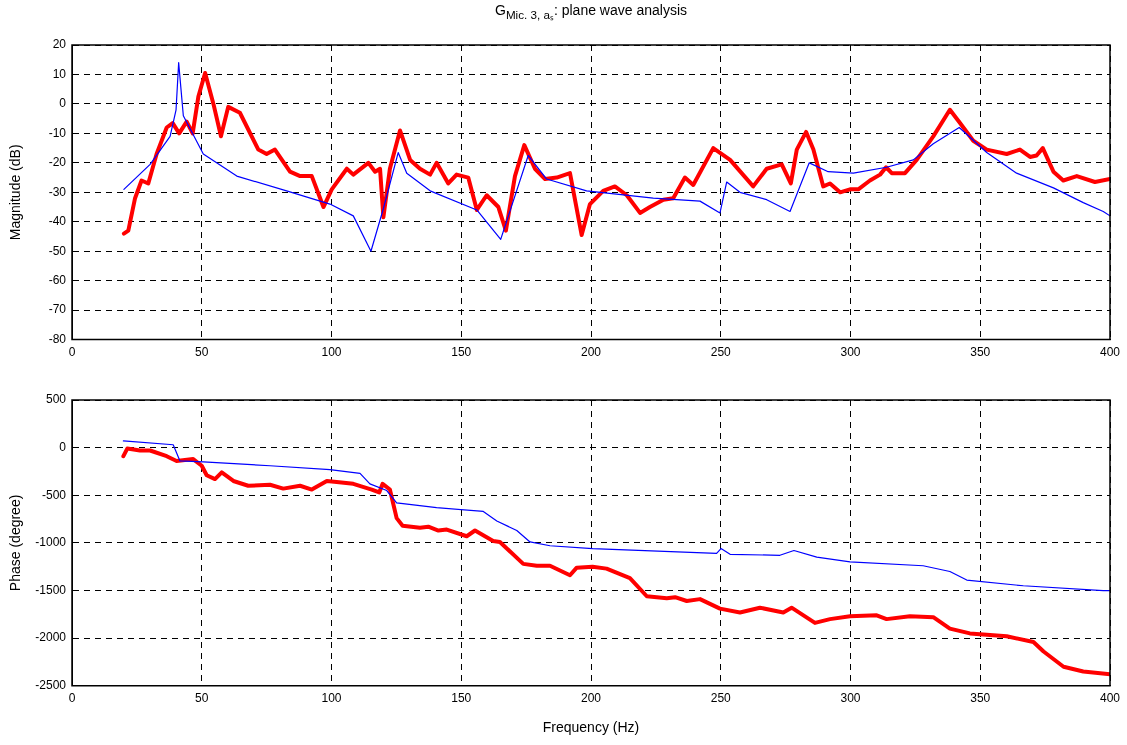  Describe the element at coordinates (56, 399) in the screenshot. I see `y-tick-label: 500` at that location.